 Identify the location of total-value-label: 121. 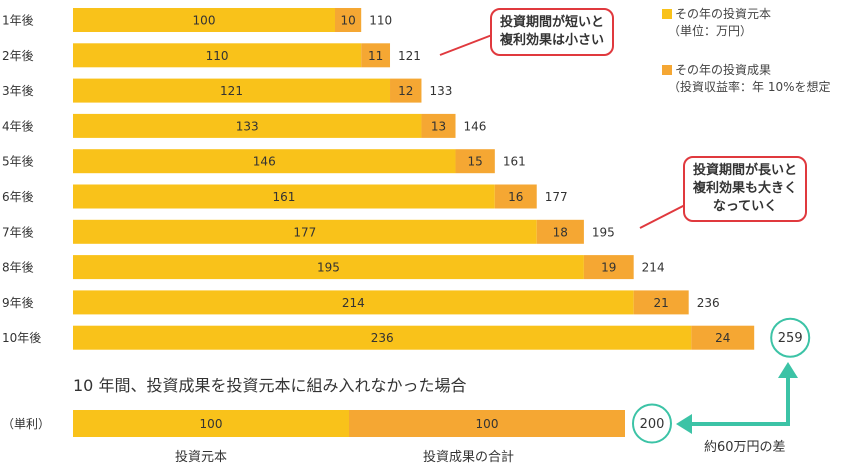
(409, 56).